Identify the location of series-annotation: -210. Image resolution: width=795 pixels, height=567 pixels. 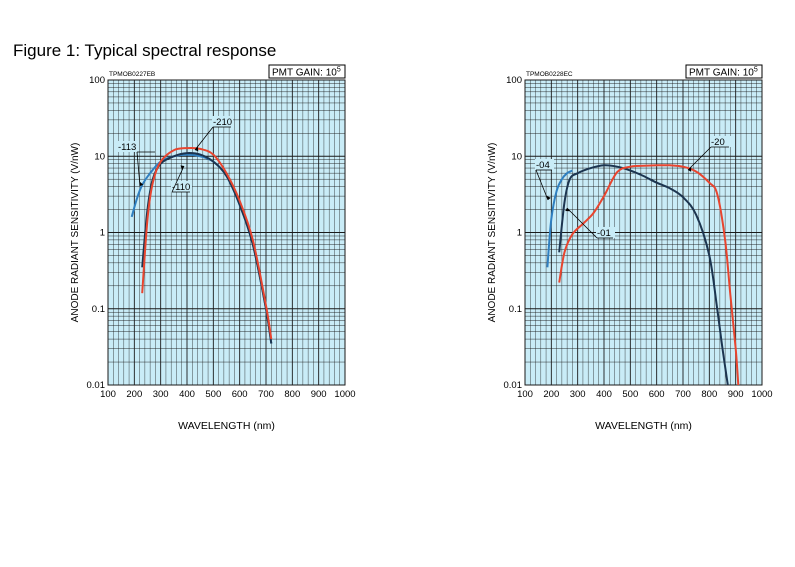
(222, 122).